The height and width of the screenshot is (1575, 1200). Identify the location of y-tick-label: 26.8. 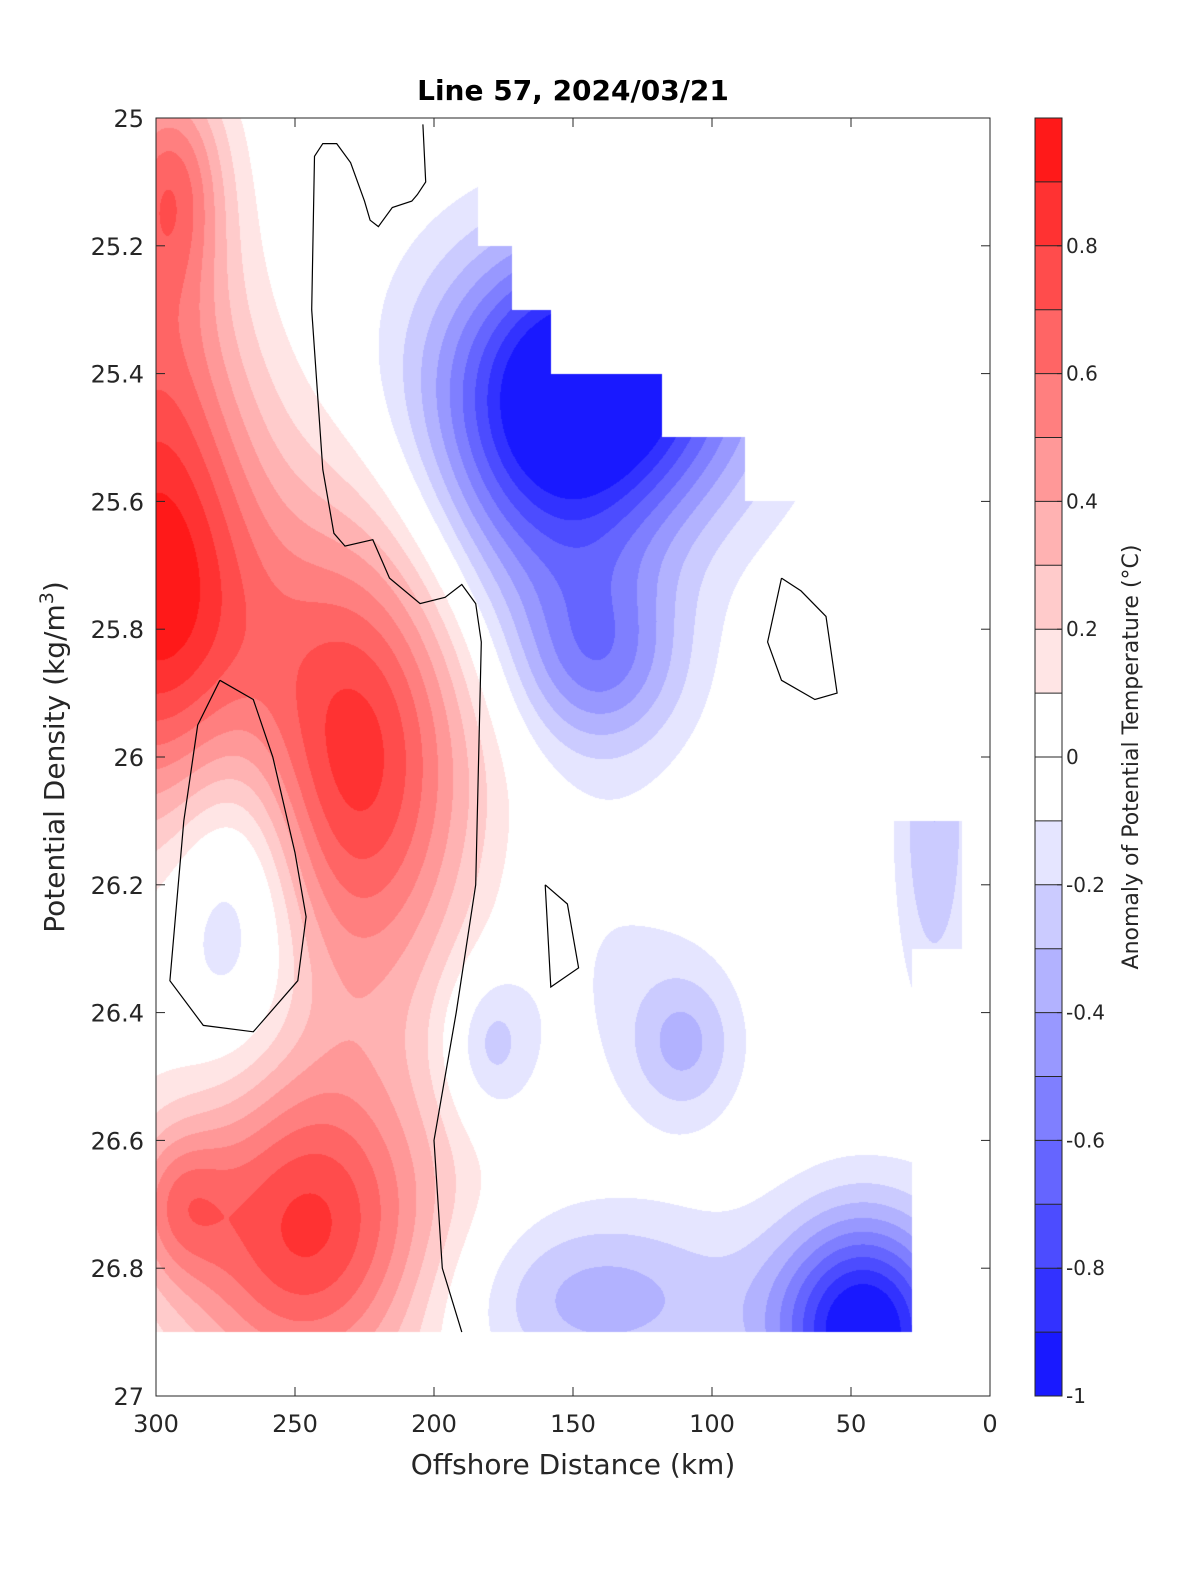
(117, 1269).